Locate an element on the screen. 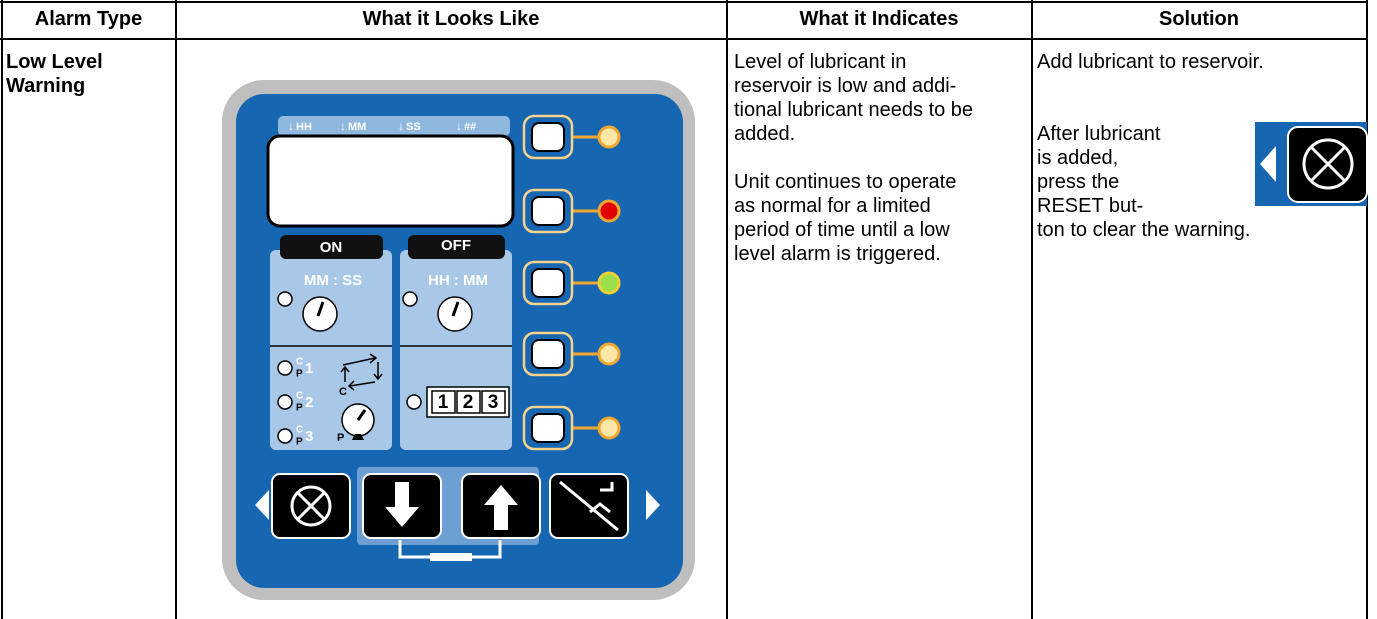  counter-digit: 1 is located at coordinates (443, 402).